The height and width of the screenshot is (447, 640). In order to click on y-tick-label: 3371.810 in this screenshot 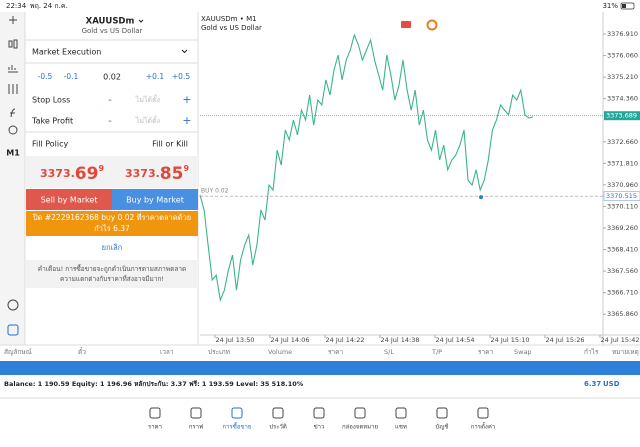, I will do `click(622, 163)`.